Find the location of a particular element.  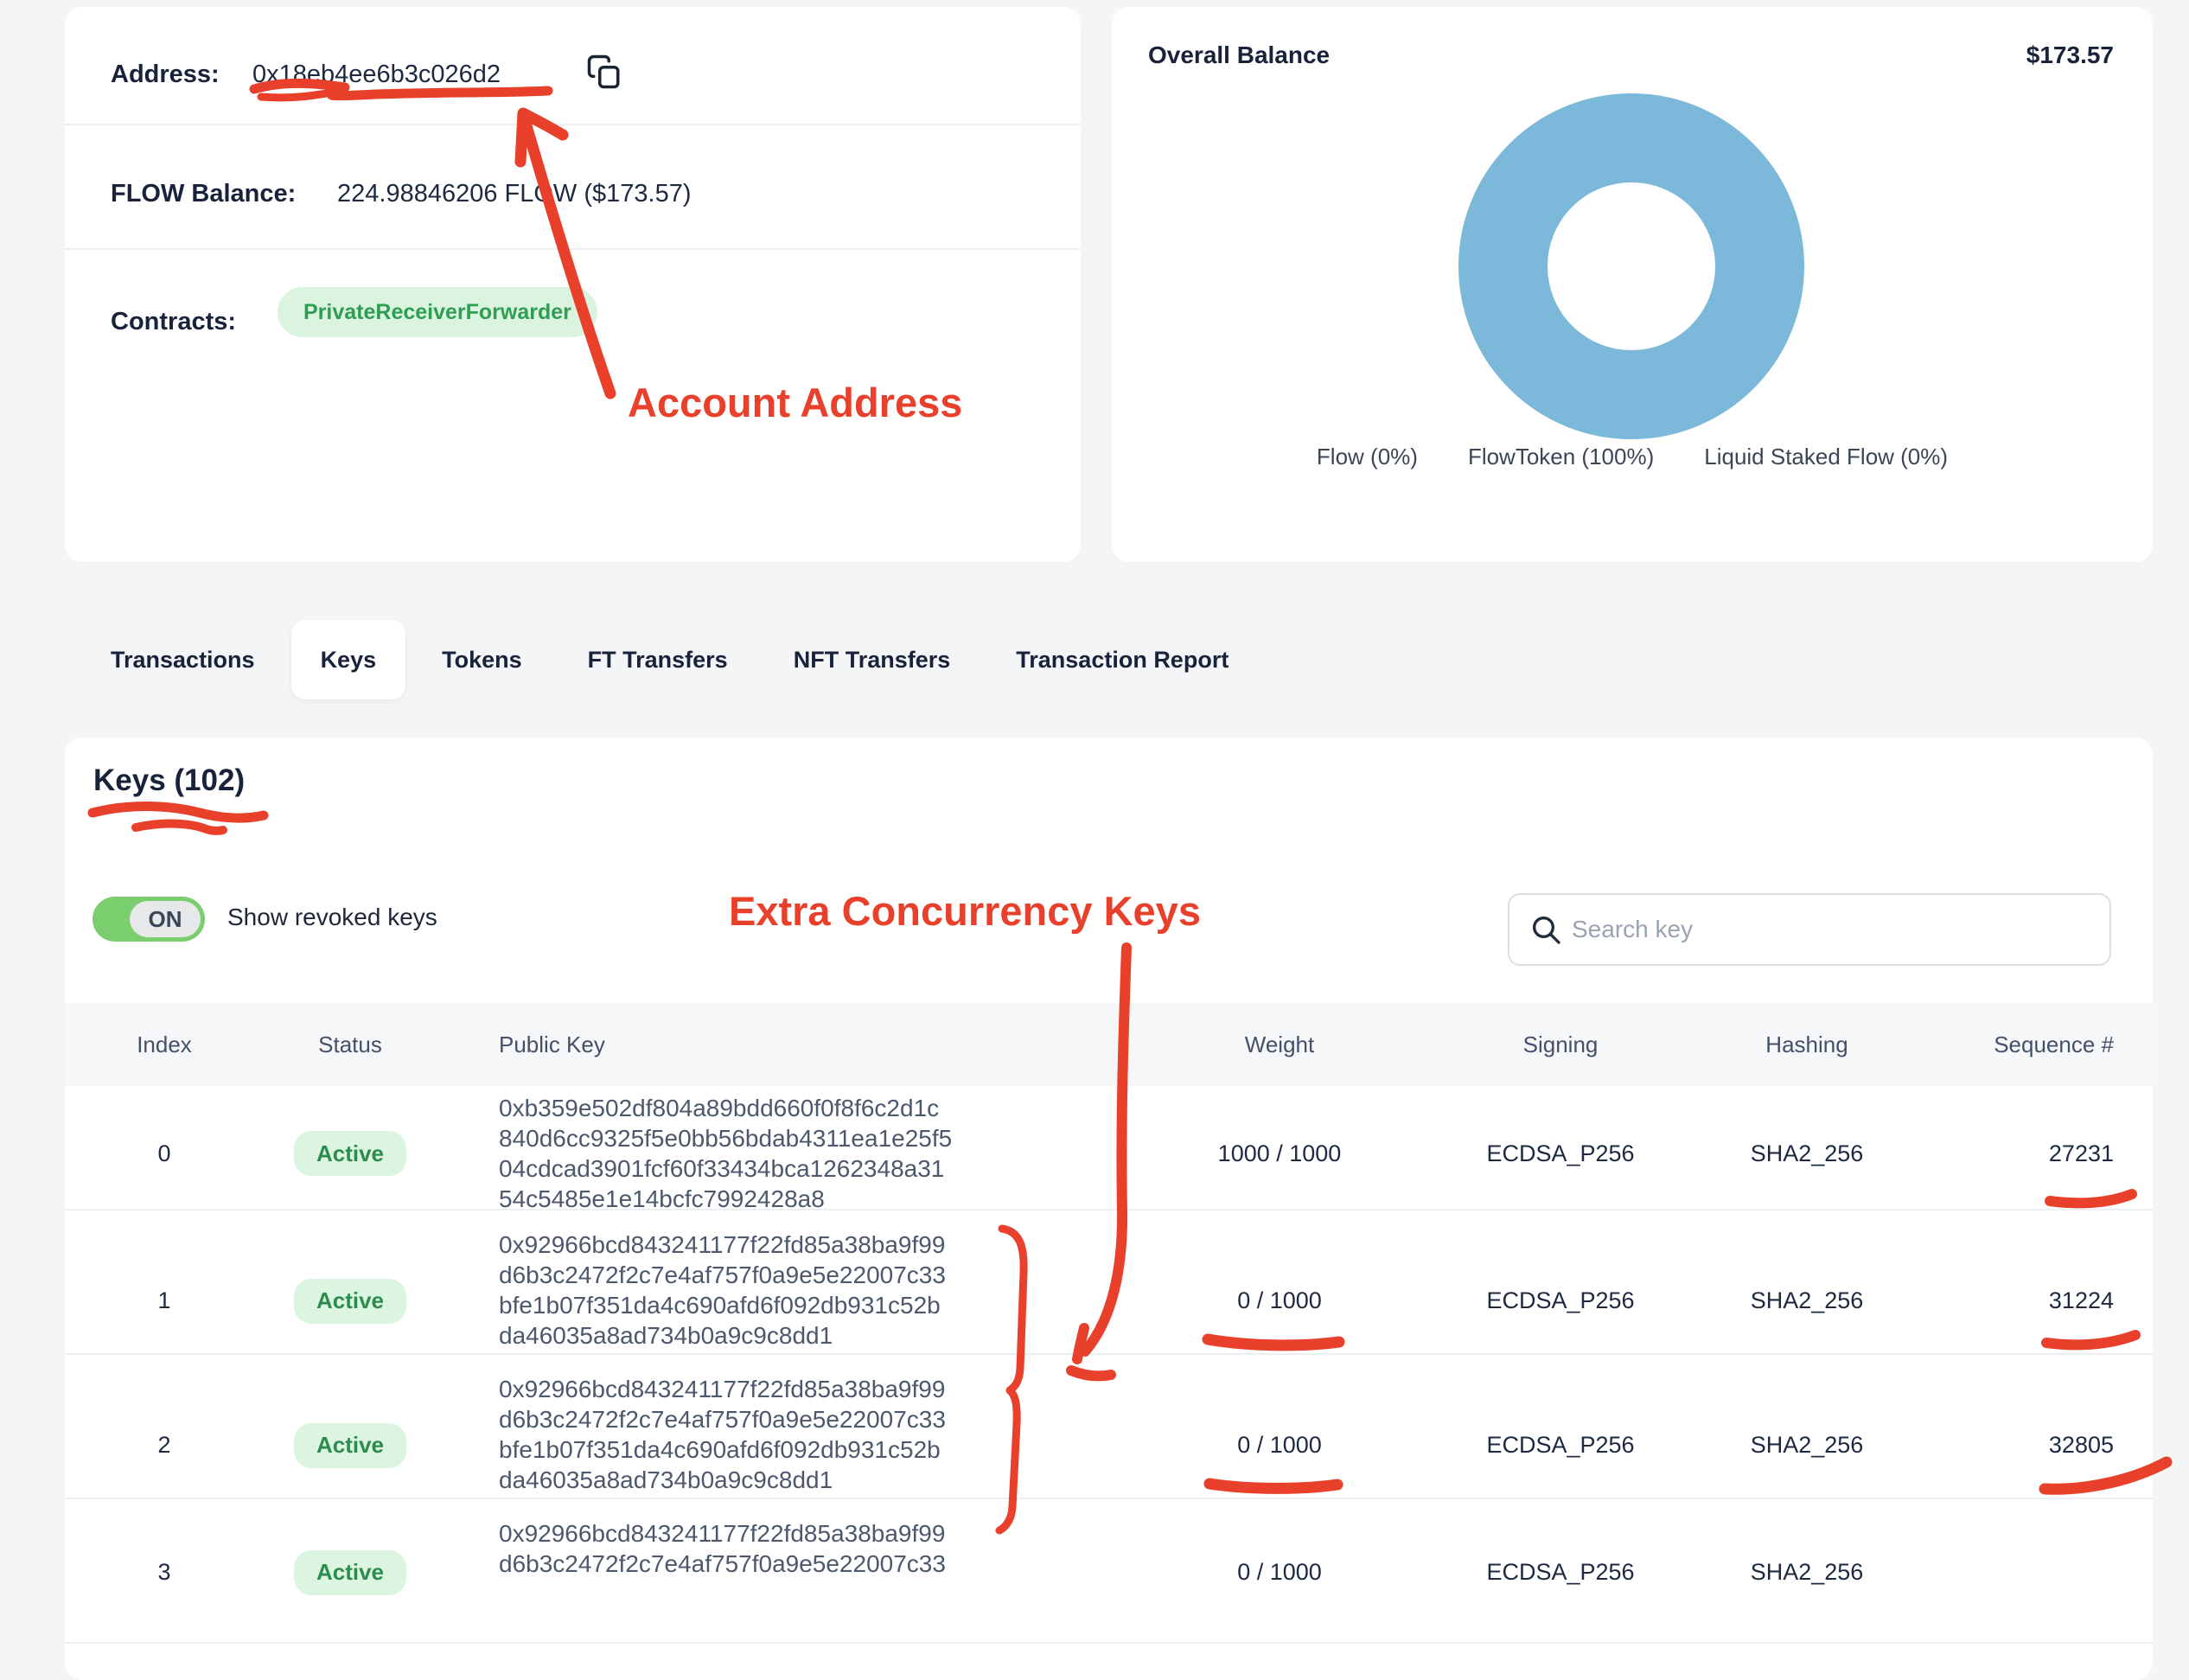

address-label: Address: is located at coordinates (165, 74).